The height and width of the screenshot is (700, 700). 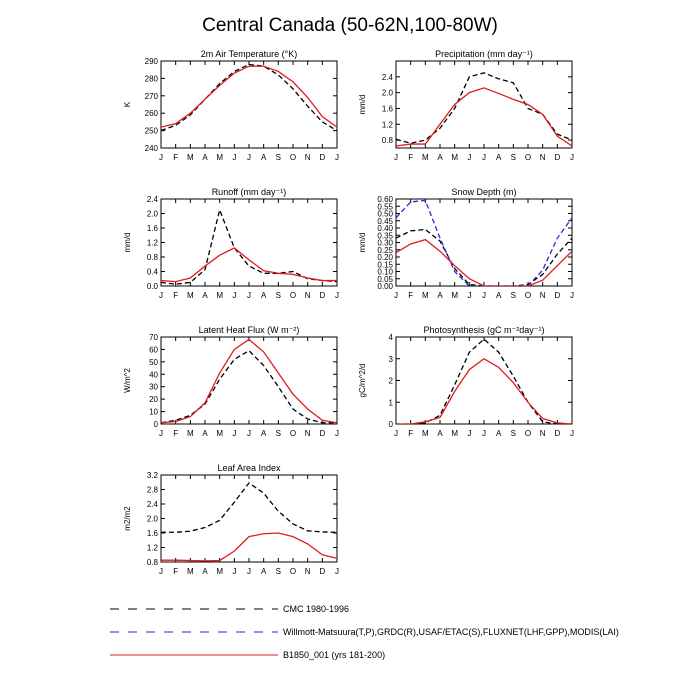 I want to click on y-tick-label: 30, so click(x=153, y=387).